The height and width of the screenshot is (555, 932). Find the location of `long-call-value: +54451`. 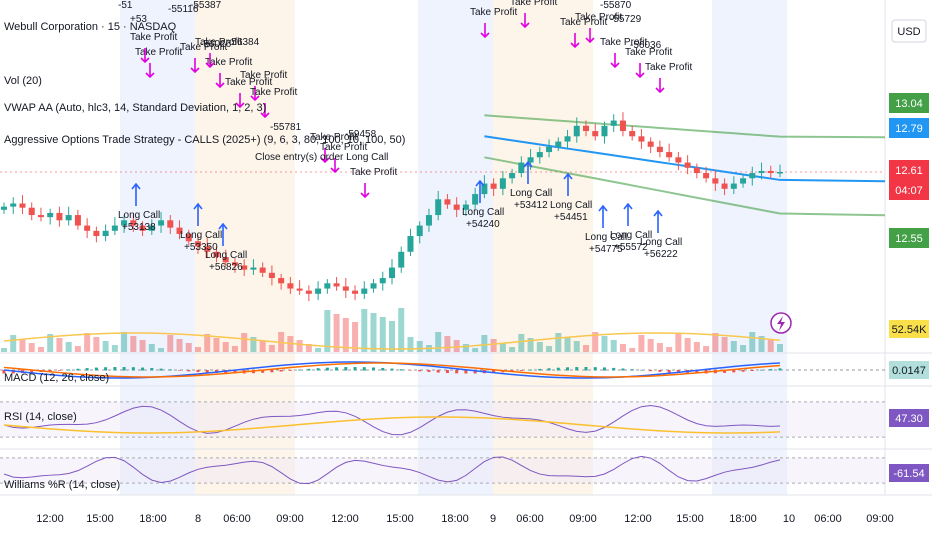

long-call-value: +54451 is located at coordinates (571, 217).